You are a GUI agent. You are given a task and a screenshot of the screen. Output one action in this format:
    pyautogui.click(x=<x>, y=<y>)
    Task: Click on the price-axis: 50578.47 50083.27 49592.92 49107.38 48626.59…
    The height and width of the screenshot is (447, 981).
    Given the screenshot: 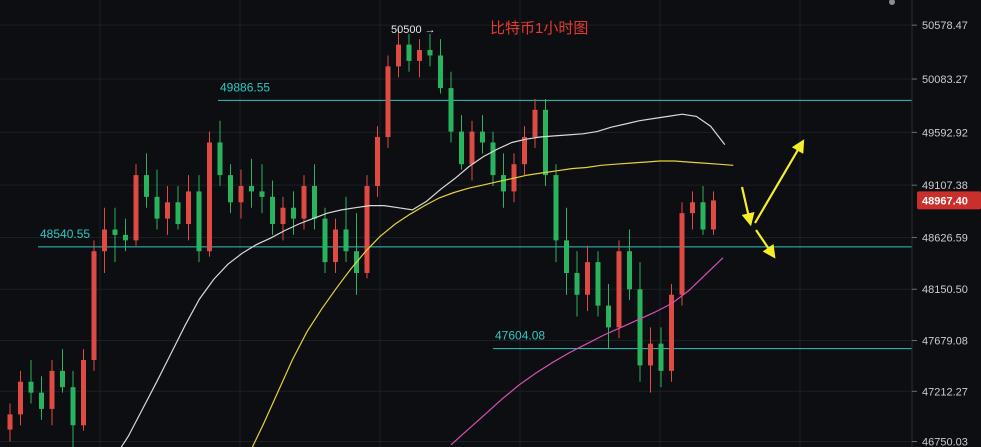 What is the action you would take?
    pyautogui.click(x=946, y=223)
    